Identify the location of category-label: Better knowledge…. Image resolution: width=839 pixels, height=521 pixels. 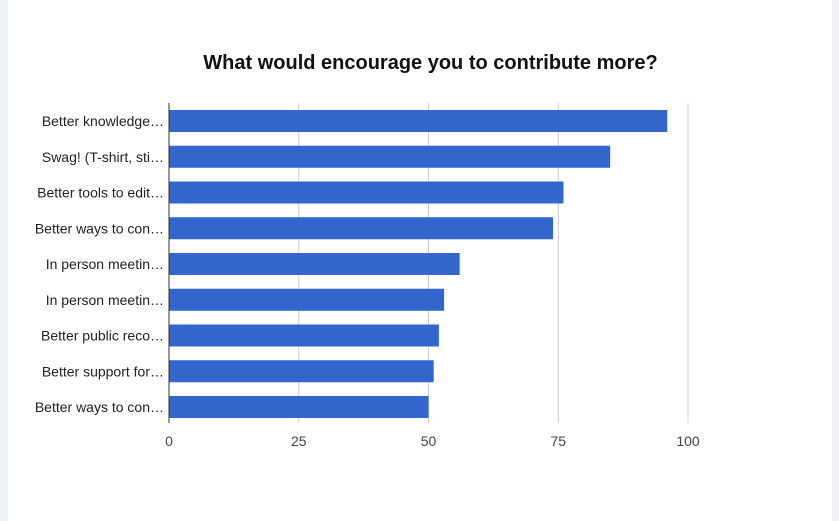
(103, 121).